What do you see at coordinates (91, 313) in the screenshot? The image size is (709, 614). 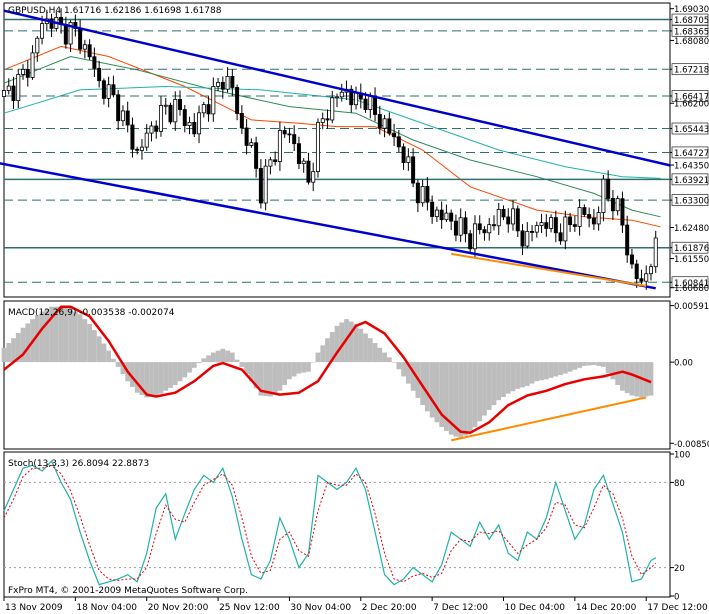 I see `macd-label: MACD(12,26,9) -0.003538 -0.002074` at bounding box center [91, 313].